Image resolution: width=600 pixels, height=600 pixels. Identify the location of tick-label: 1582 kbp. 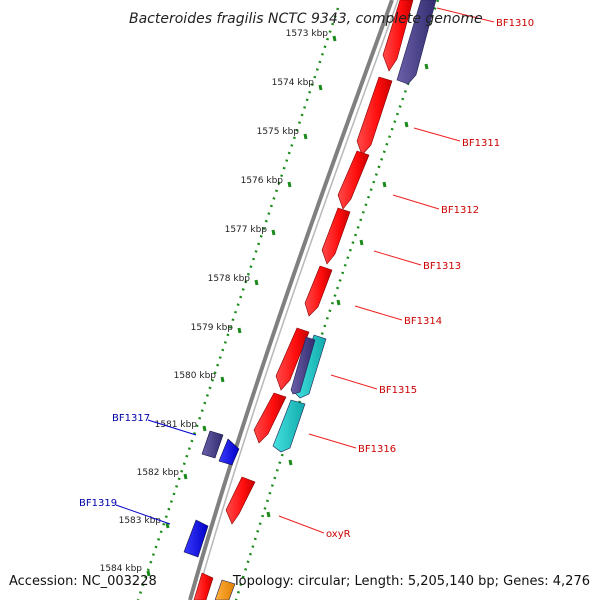
(158, 473).